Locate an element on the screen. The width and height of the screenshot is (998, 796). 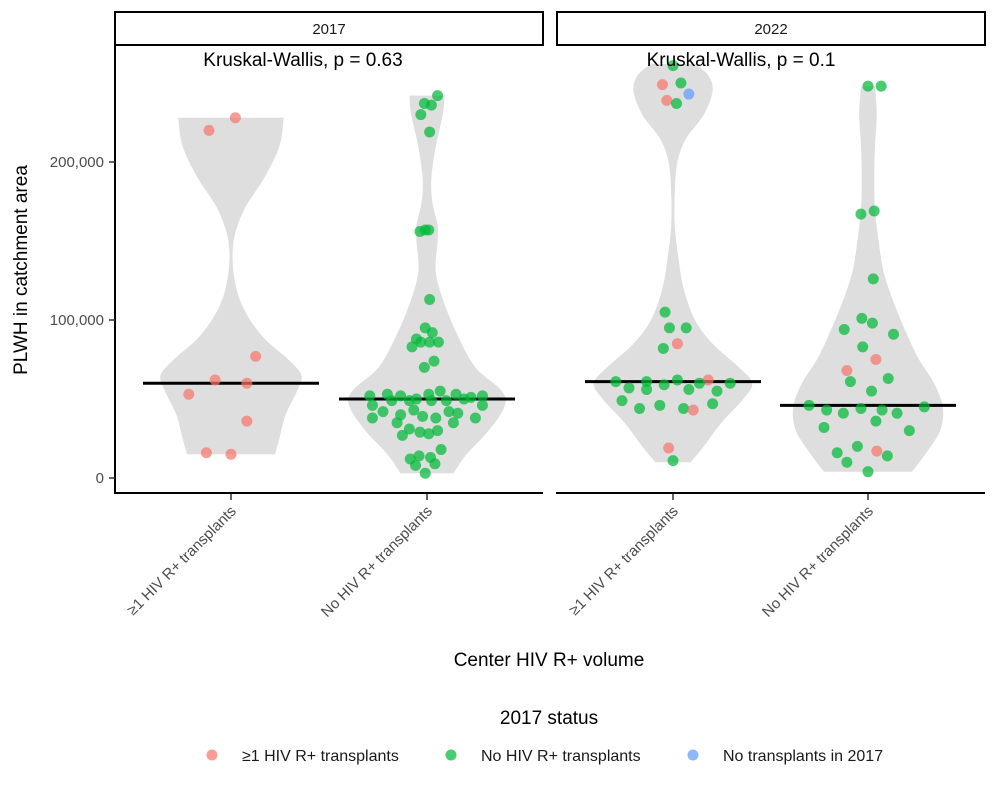
y-tick-label: 0 is located at coordinates (100, 478).